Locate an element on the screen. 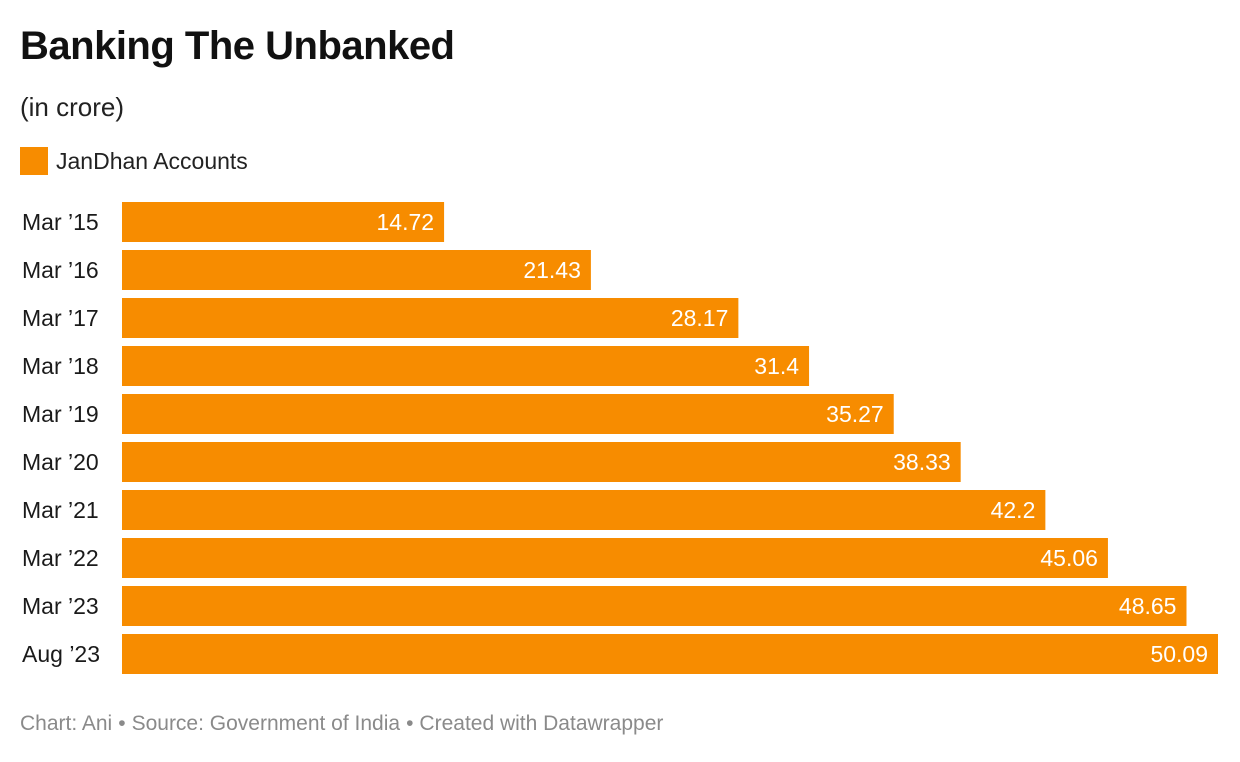 The height and width of the screenshot is (762, 1240). value-label-mar-20: 38.33 is located at coordinates (922, 462).